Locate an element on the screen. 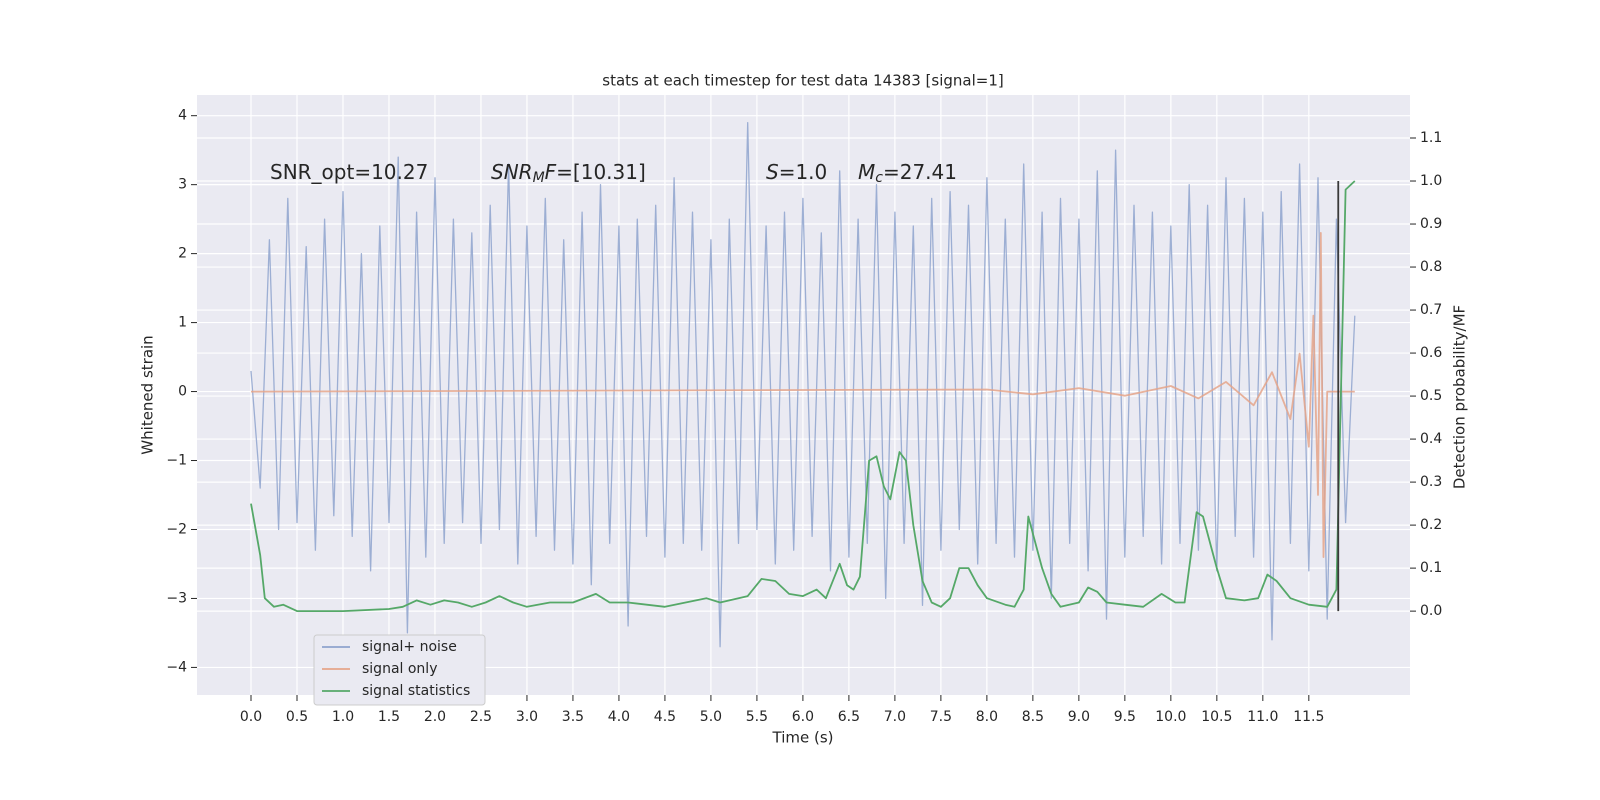 Image resolution: width=1600 pixels, height=800 pixels. x-tick-label: 0.5 is located at coordinates (297, 717).